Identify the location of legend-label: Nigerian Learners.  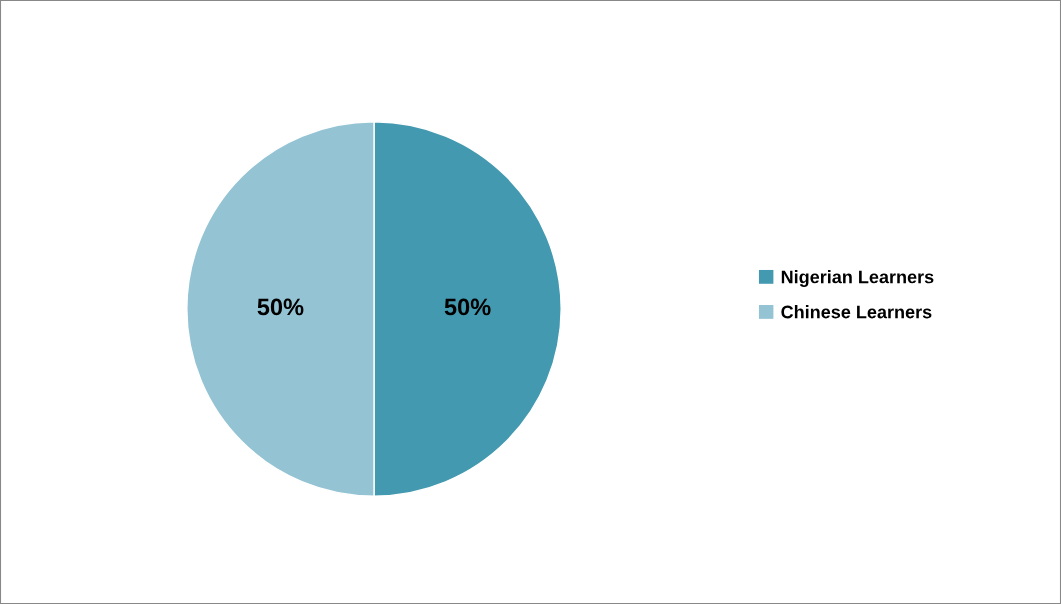
(857, 278).